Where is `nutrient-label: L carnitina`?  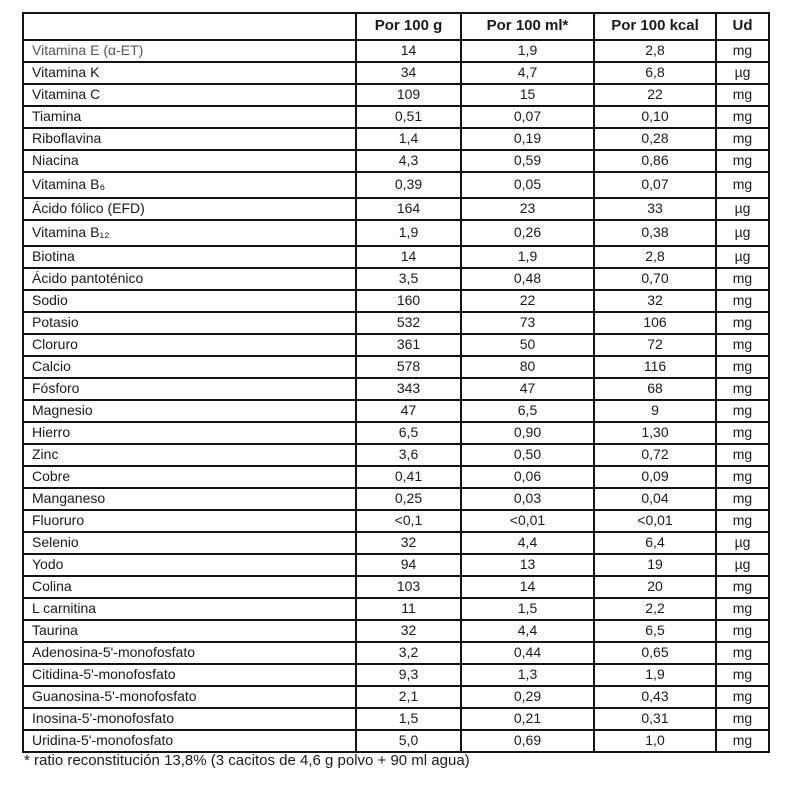
nutrient-label: L carnitina is located at coordinates (189, 609).